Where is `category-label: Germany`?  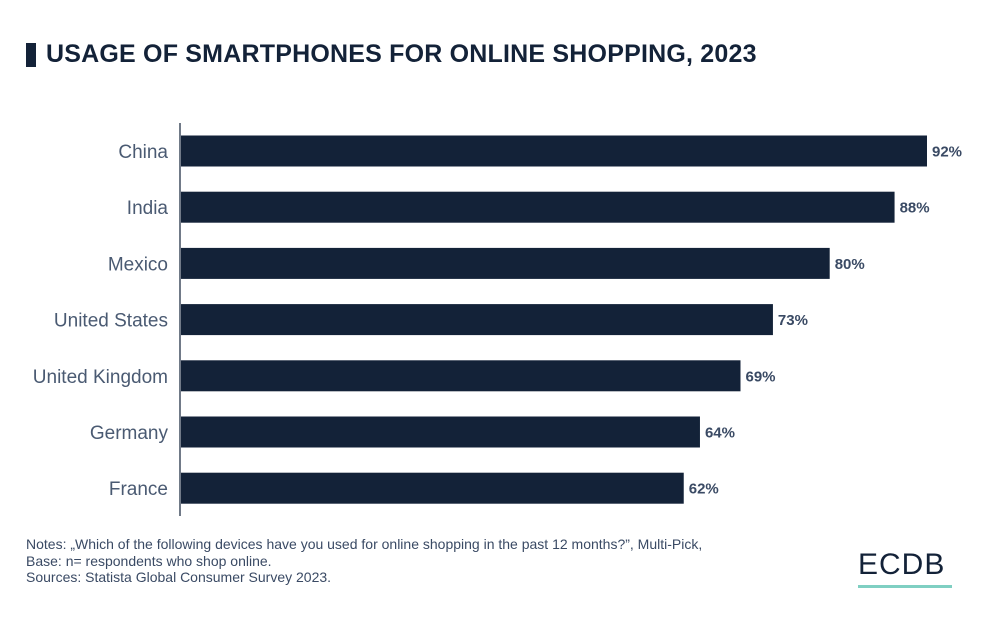
category-label: Germany is located at coordinates (129, 433).